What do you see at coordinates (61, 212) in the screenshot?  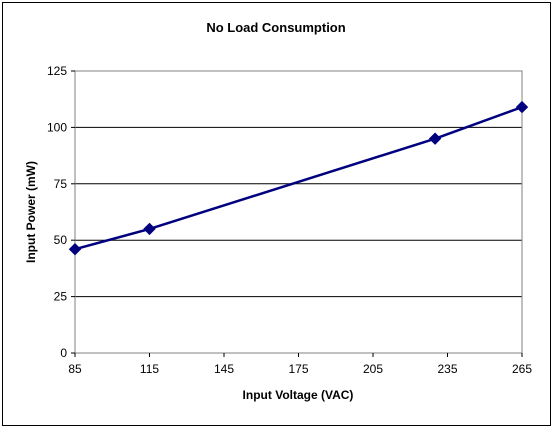 I see `y-axis-ticks: 0 25 50 75 100 125` at bounding box center [61, 212].